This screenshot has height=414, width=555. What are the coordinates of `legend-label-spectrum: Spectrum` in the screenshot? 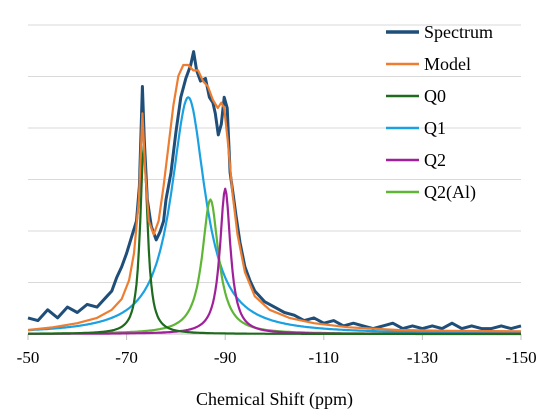 It's located at (458, 32).